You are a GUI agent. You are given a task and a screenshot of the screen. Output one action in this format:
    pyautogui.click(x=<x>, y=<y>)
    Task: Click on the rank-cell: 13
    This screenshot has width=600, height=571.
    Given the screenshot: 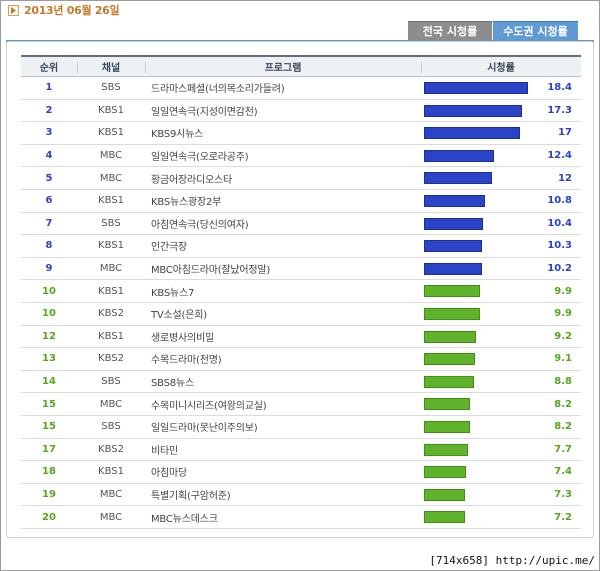 What is the action you would take?
    pyautogui.click(x=49, y=359)
    